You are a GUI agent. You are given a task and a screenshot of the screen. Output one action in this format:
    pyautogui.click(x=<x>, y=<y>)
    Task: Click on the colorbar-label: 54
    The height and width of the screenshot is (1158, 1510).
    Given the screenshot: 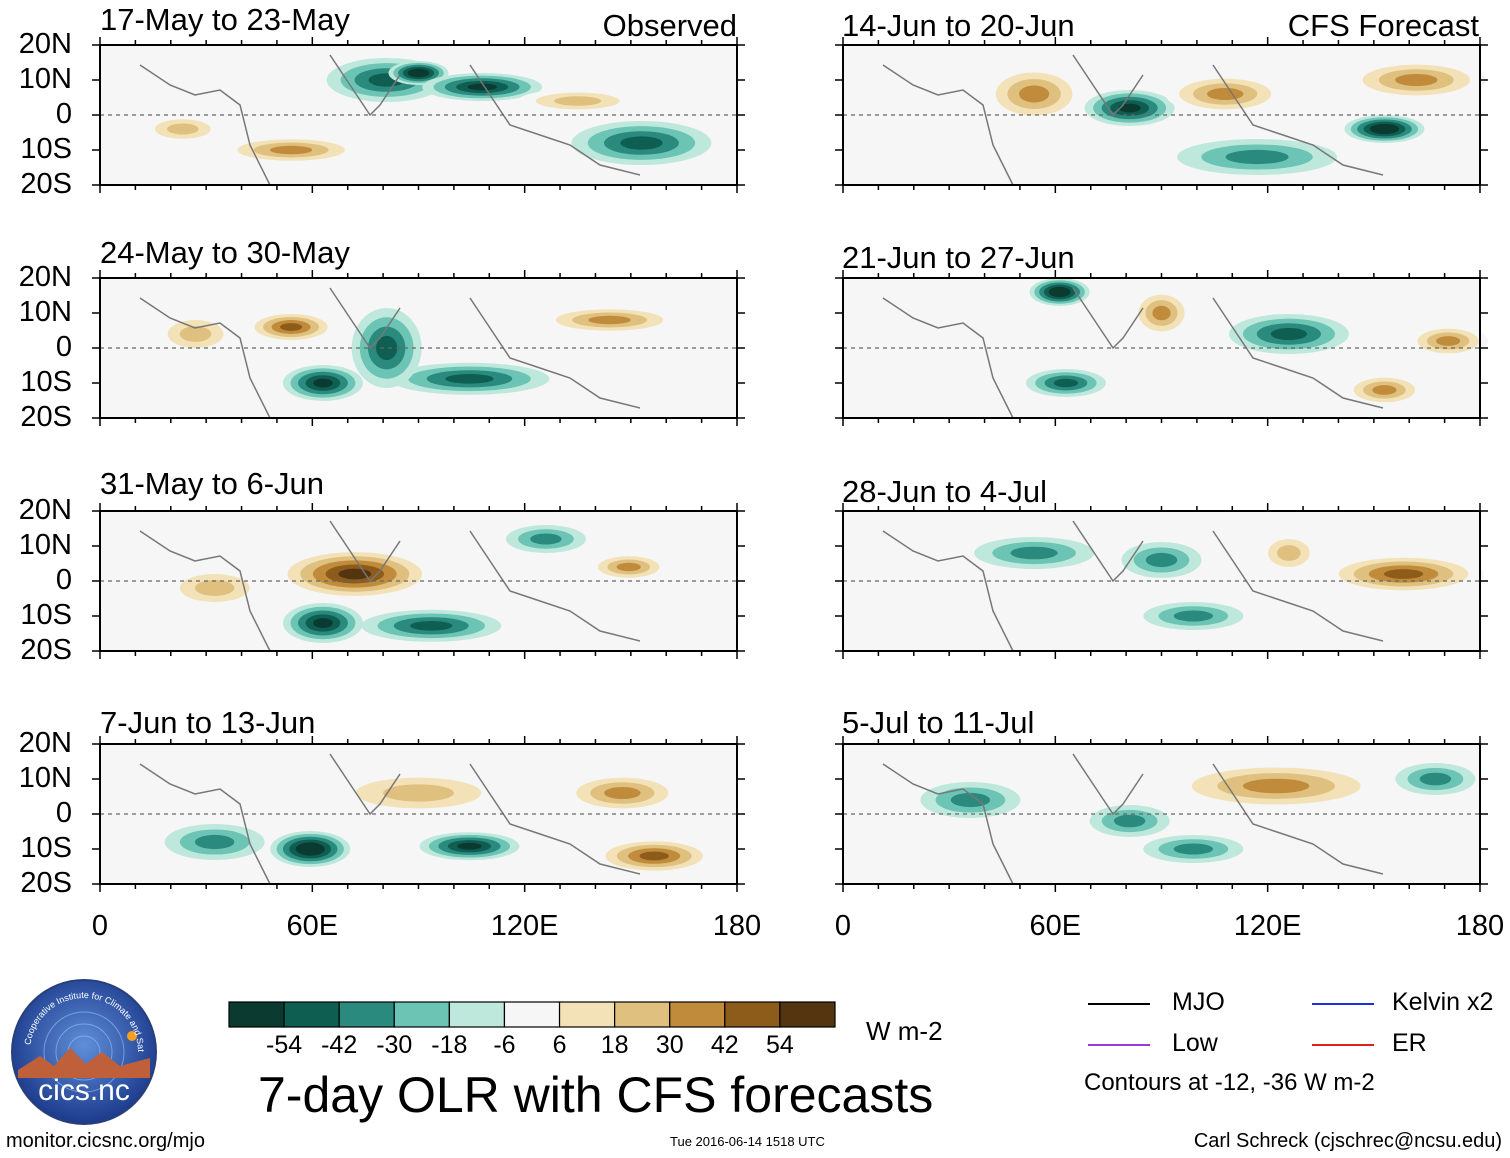 What is the action you would take?
    pyautogui.click(x=780, y=1045)
    